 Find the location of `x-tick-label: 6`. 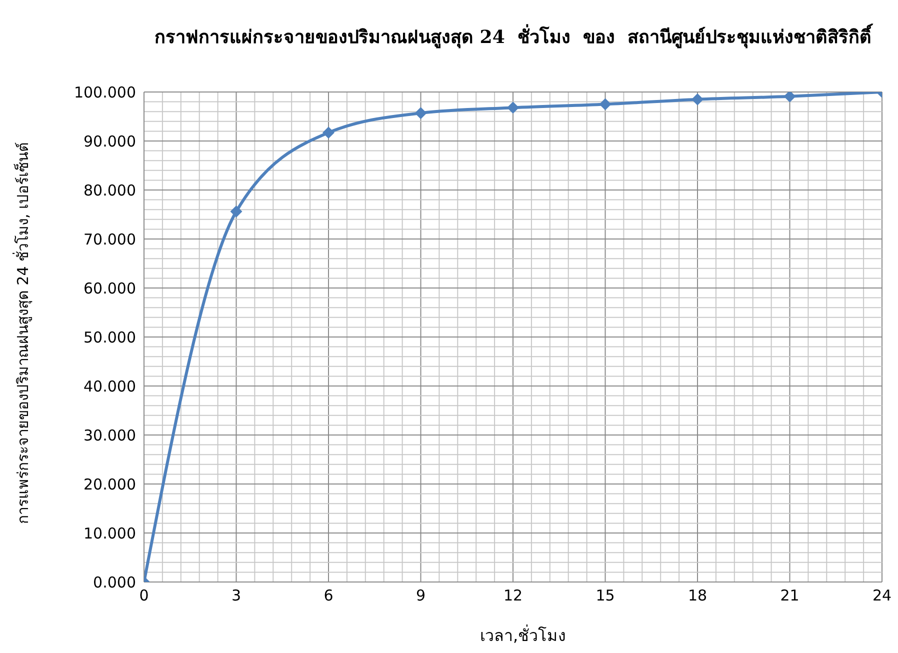

x-tick-label: 6 is located at coordinates (329, 595).